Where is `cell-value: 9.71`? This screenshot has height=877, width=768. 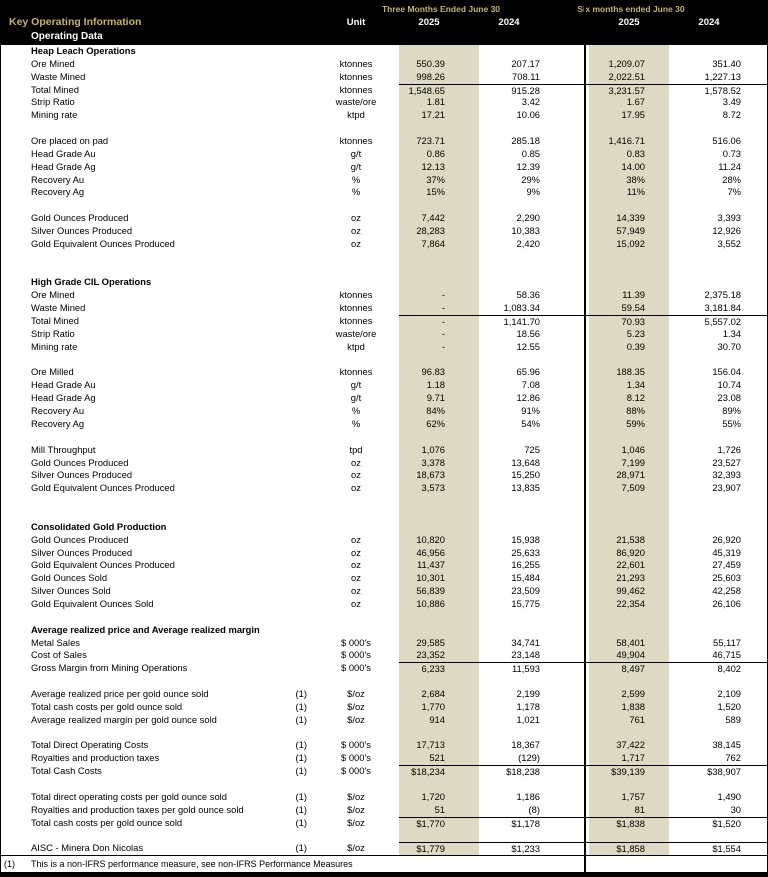 cell-value: 9.71 is located at coordinates (435, 398).